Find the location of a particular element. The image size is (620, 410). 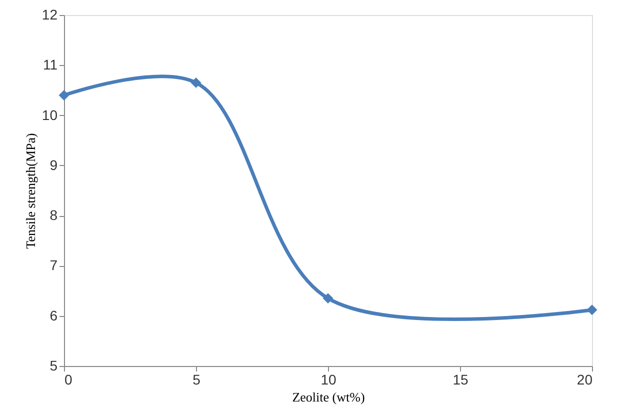

y-tick-label: 6 is located at coordinates (54, 315).